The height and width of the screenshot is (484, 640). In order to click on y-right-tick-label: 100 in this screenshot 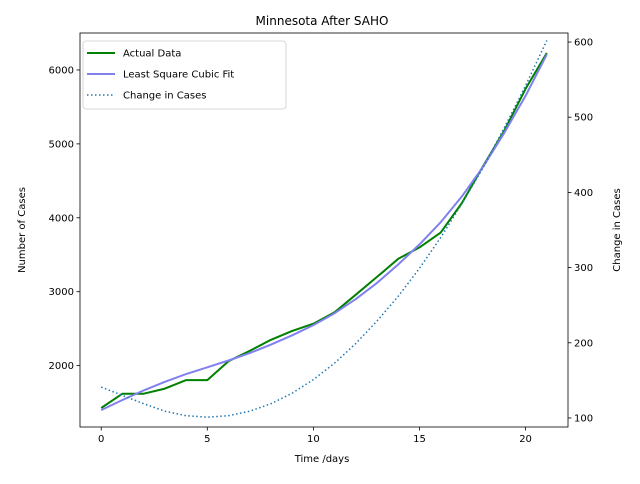, I will do `click(583, 418)`.